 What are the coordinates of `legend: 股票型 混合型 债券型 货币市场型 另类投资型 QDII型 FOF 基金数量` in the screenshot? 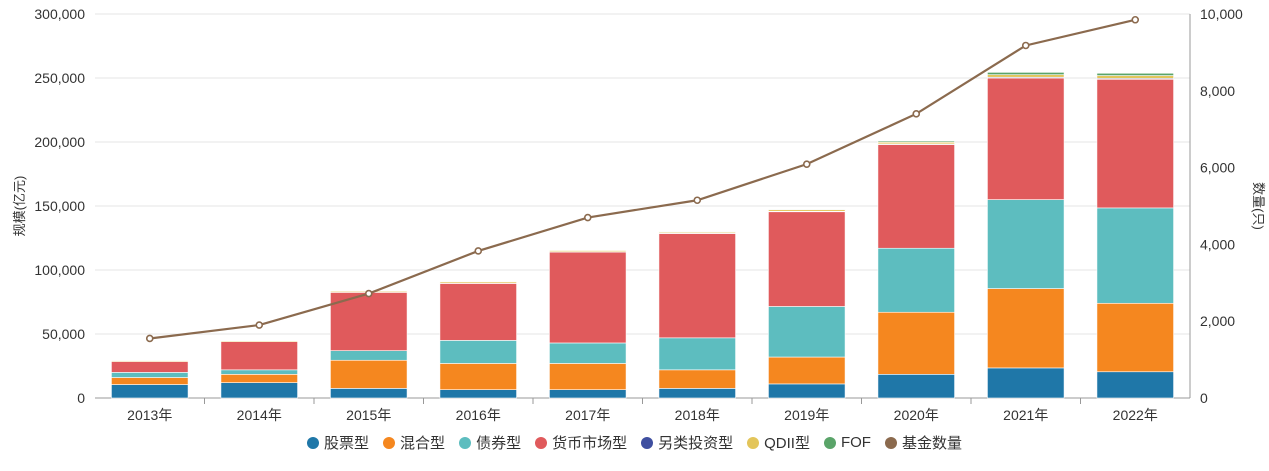 It's located at (634, 442).